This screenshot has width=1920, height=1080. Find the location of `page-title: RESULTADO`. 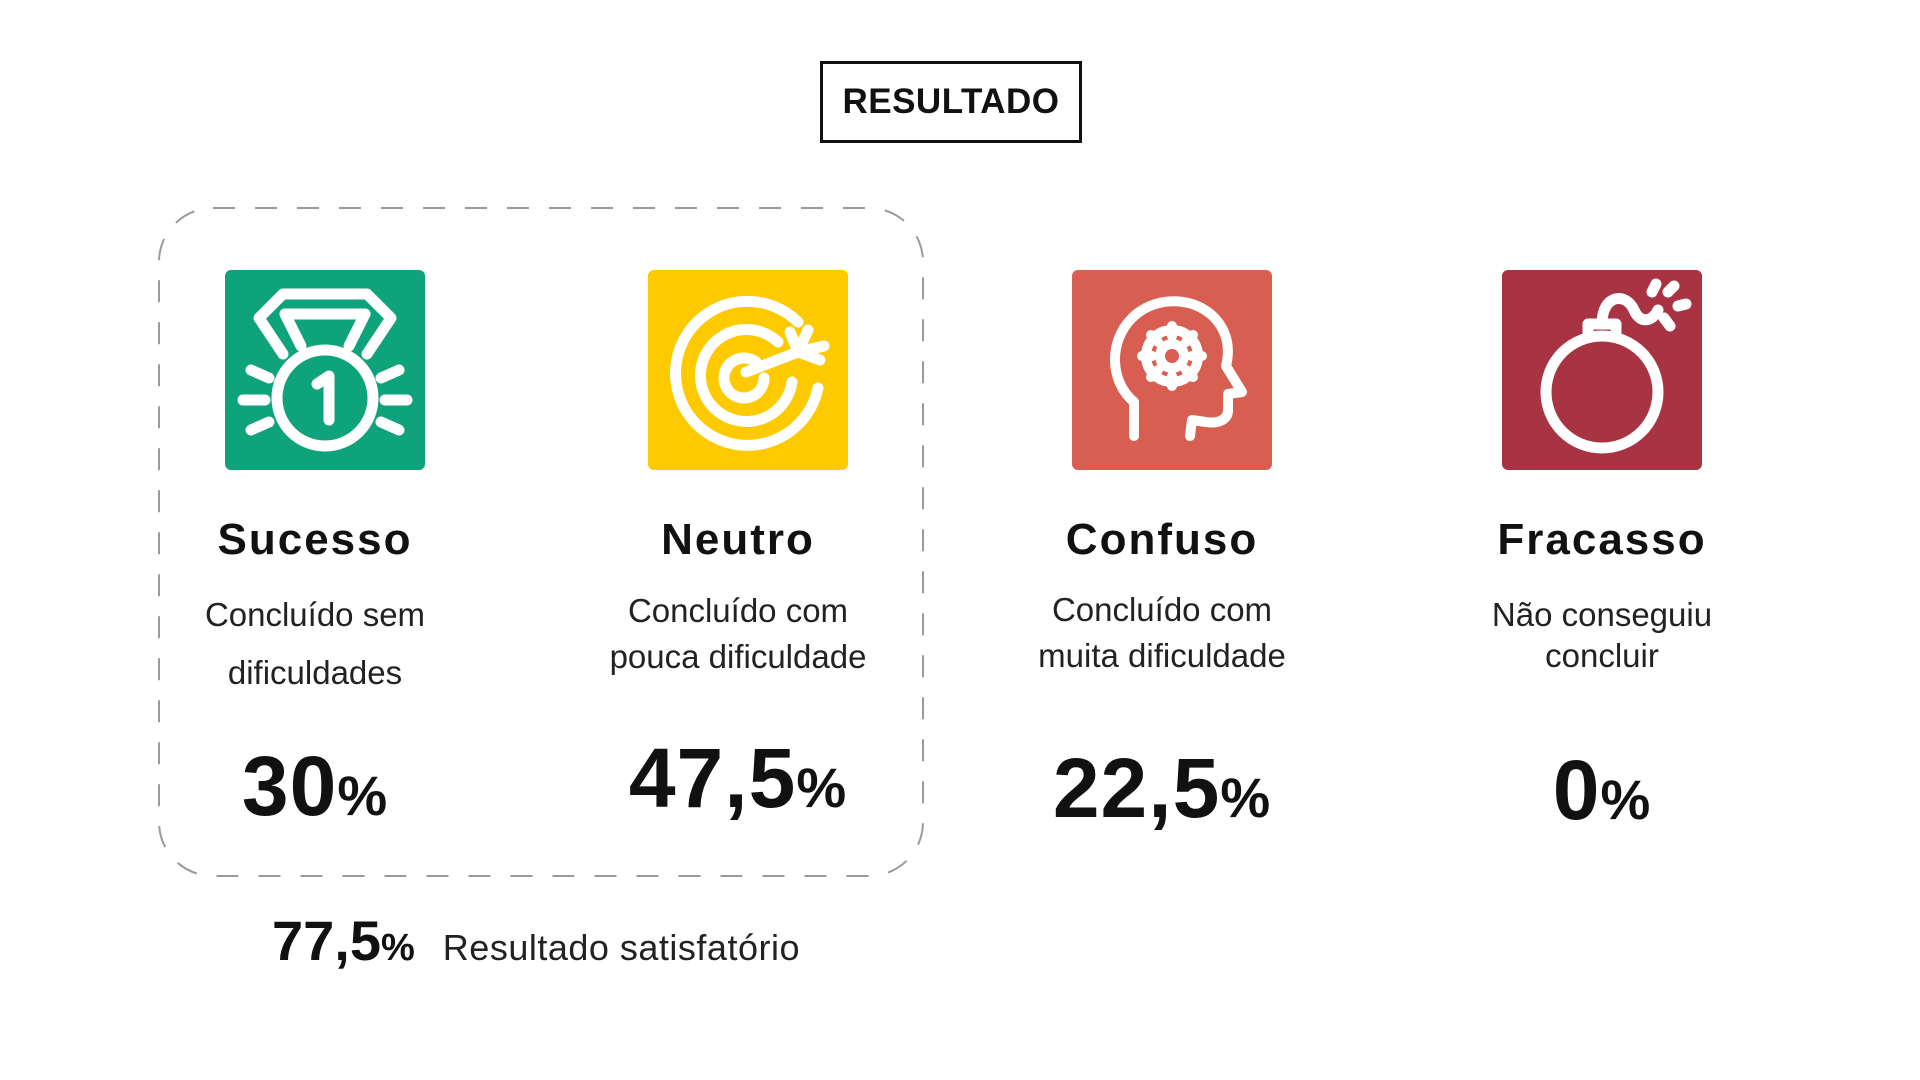

page-title: RESULTADO is located at coordinates (951, 102).